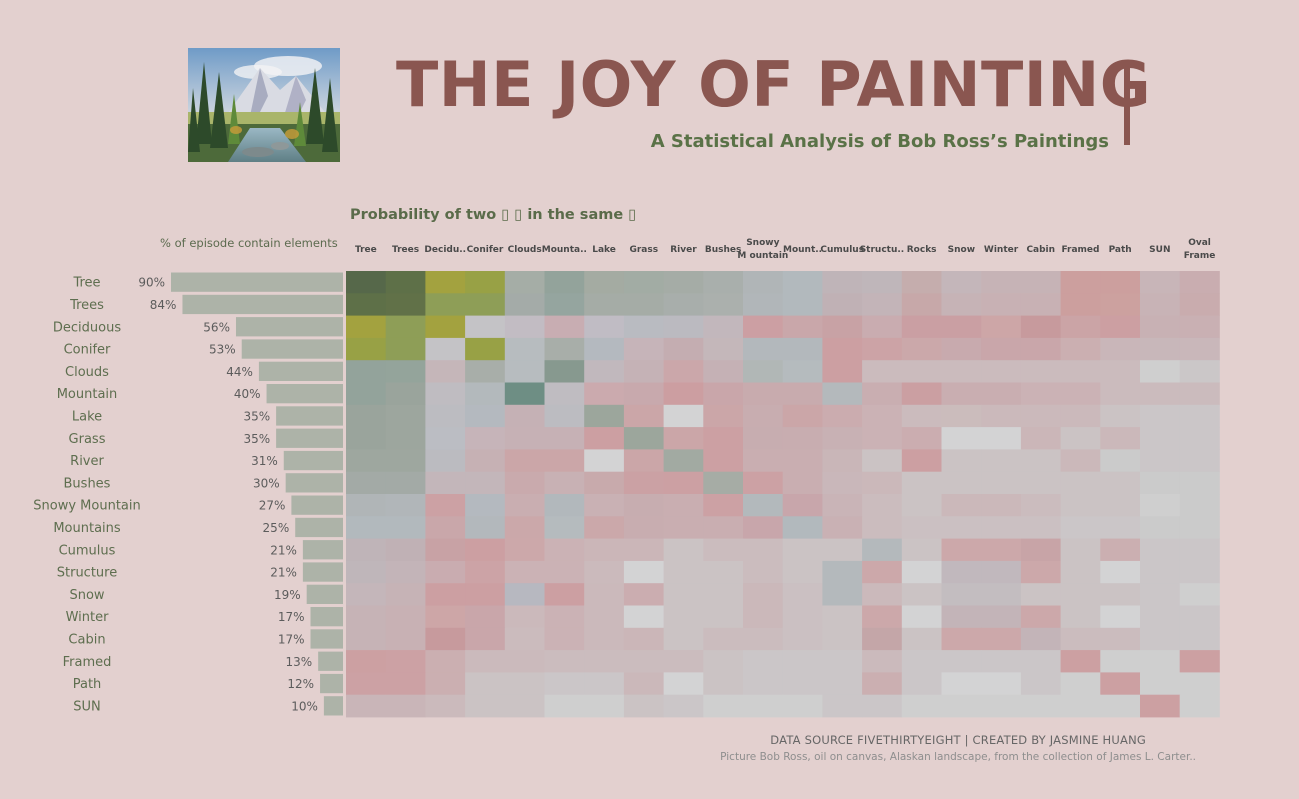 This screenshot has width=1299, height=799. What do you see at coordinates (86, 305) in the screenshot?
I see `row-label: Trees` at bounding box center [86, 305].